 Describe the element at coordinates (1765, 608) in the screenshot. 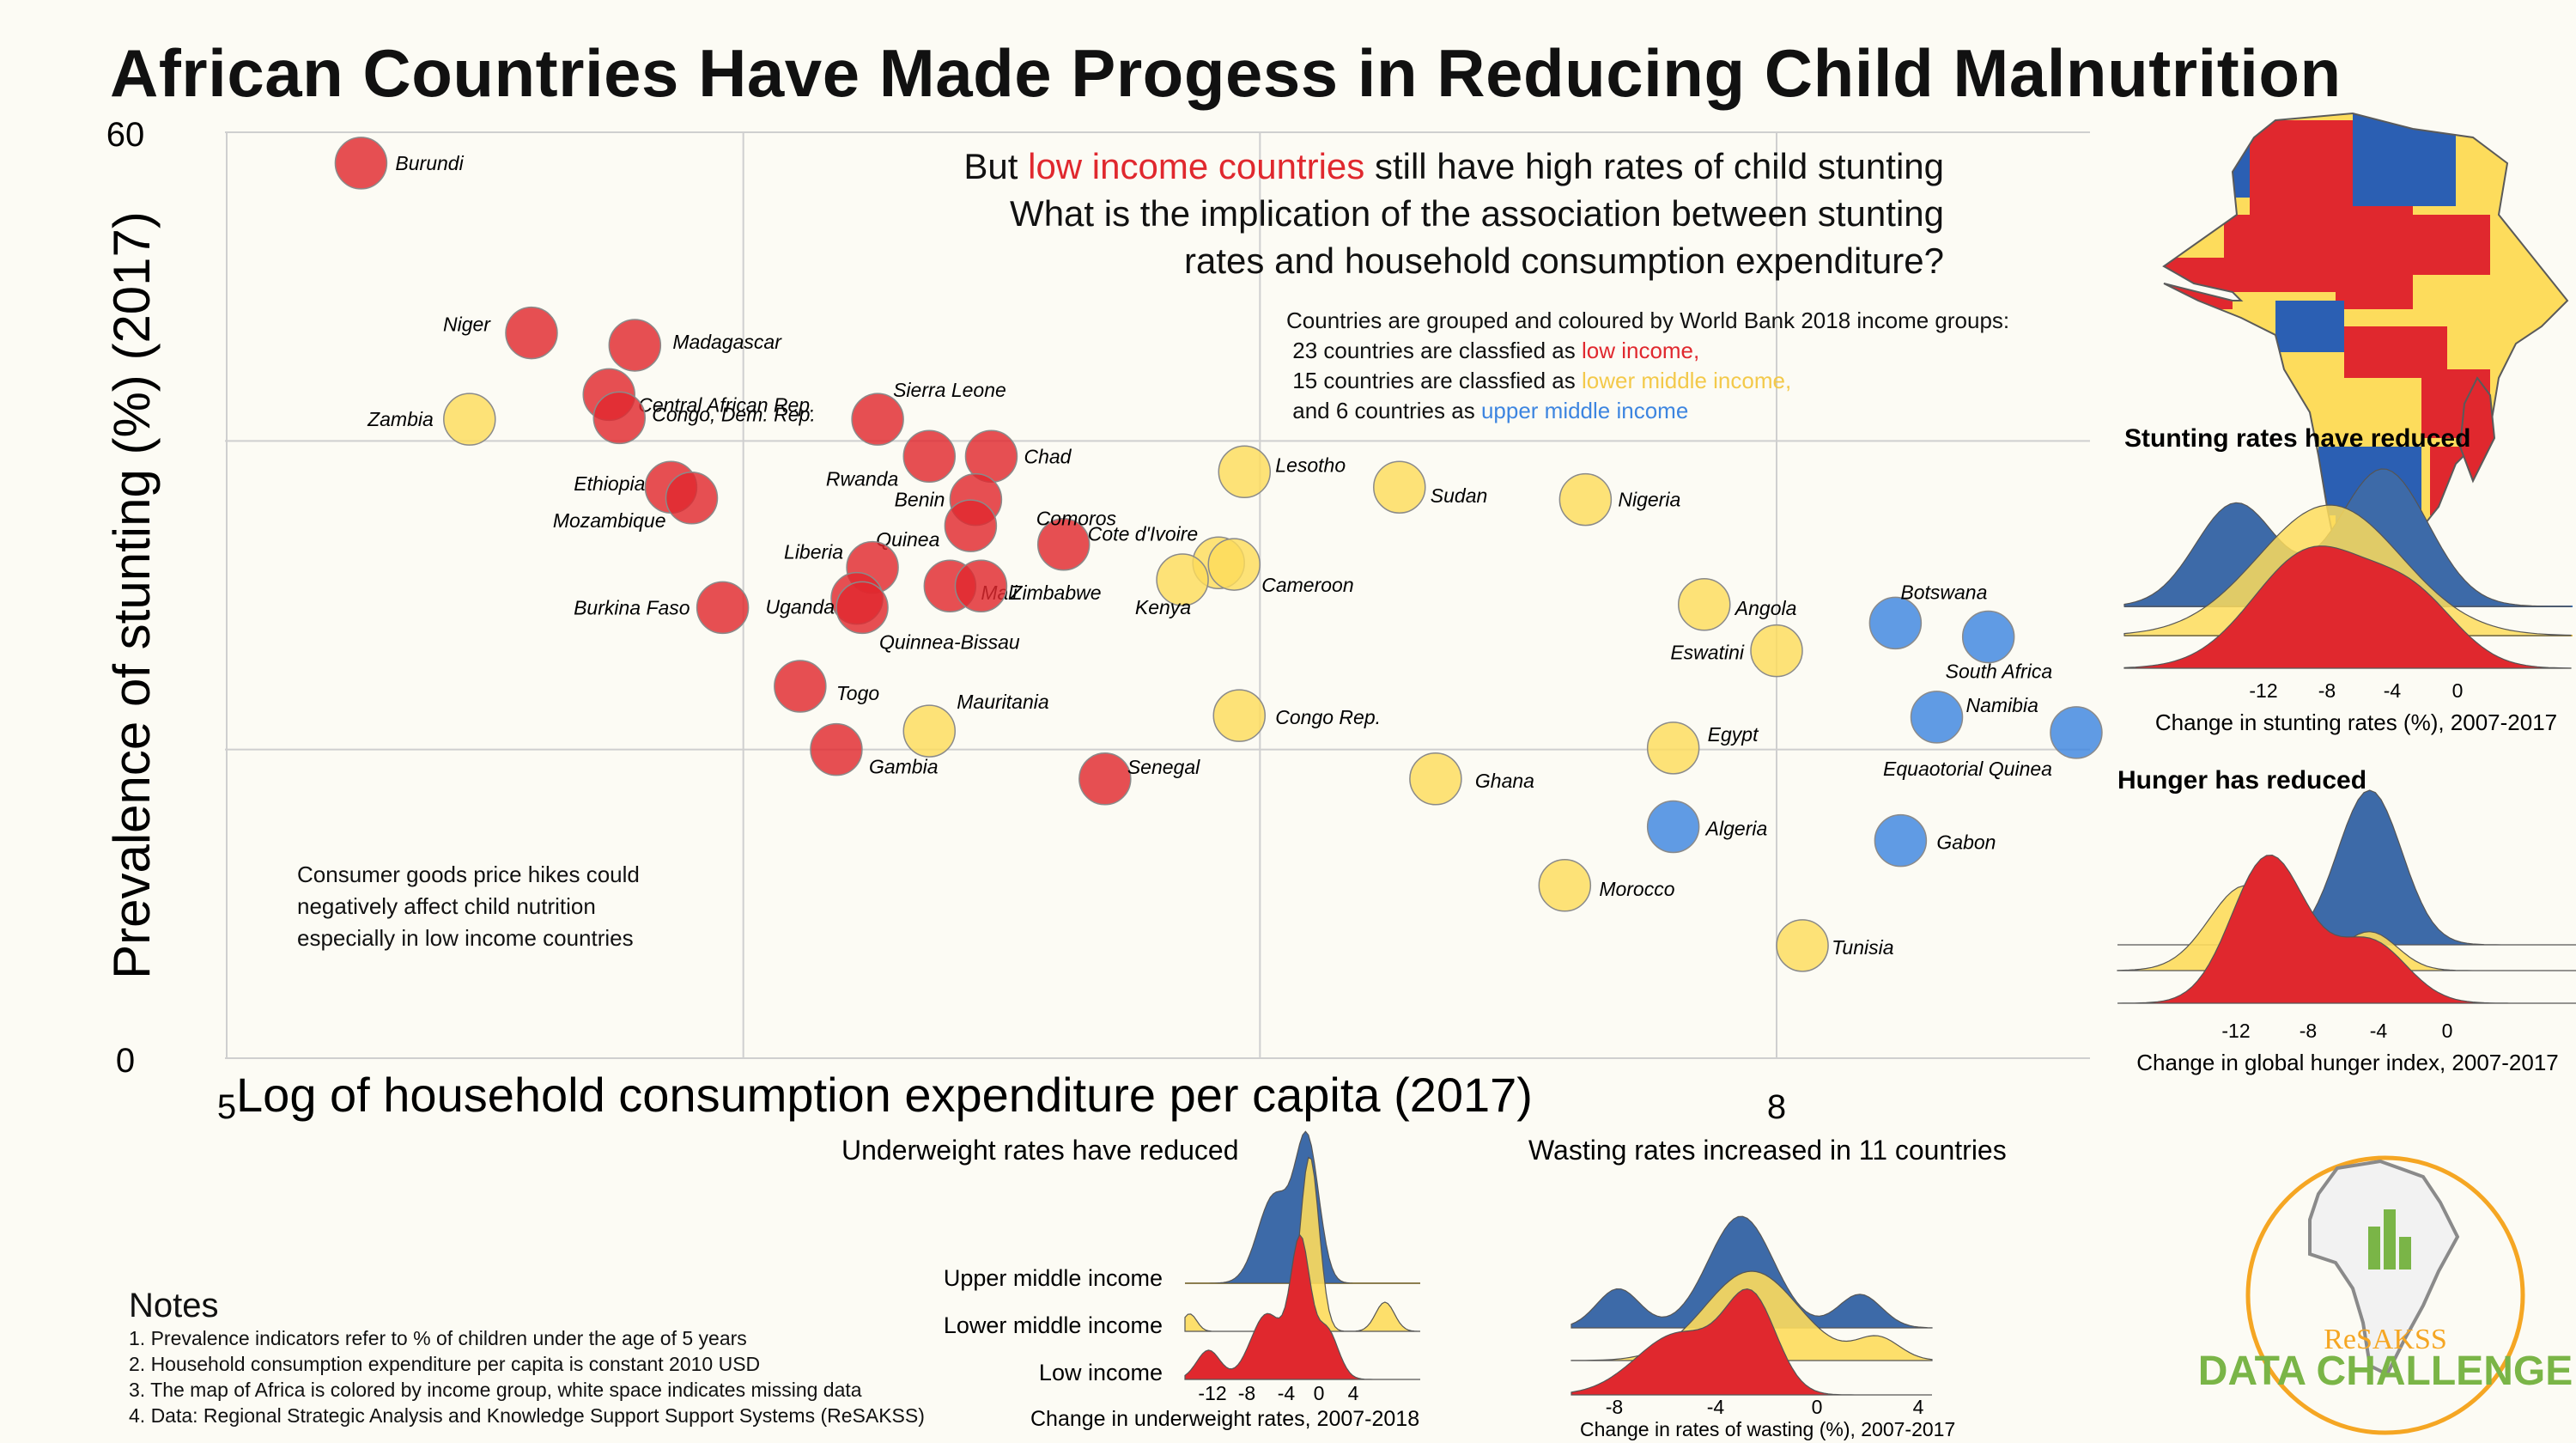

I see `point-label: Angola` at that location.